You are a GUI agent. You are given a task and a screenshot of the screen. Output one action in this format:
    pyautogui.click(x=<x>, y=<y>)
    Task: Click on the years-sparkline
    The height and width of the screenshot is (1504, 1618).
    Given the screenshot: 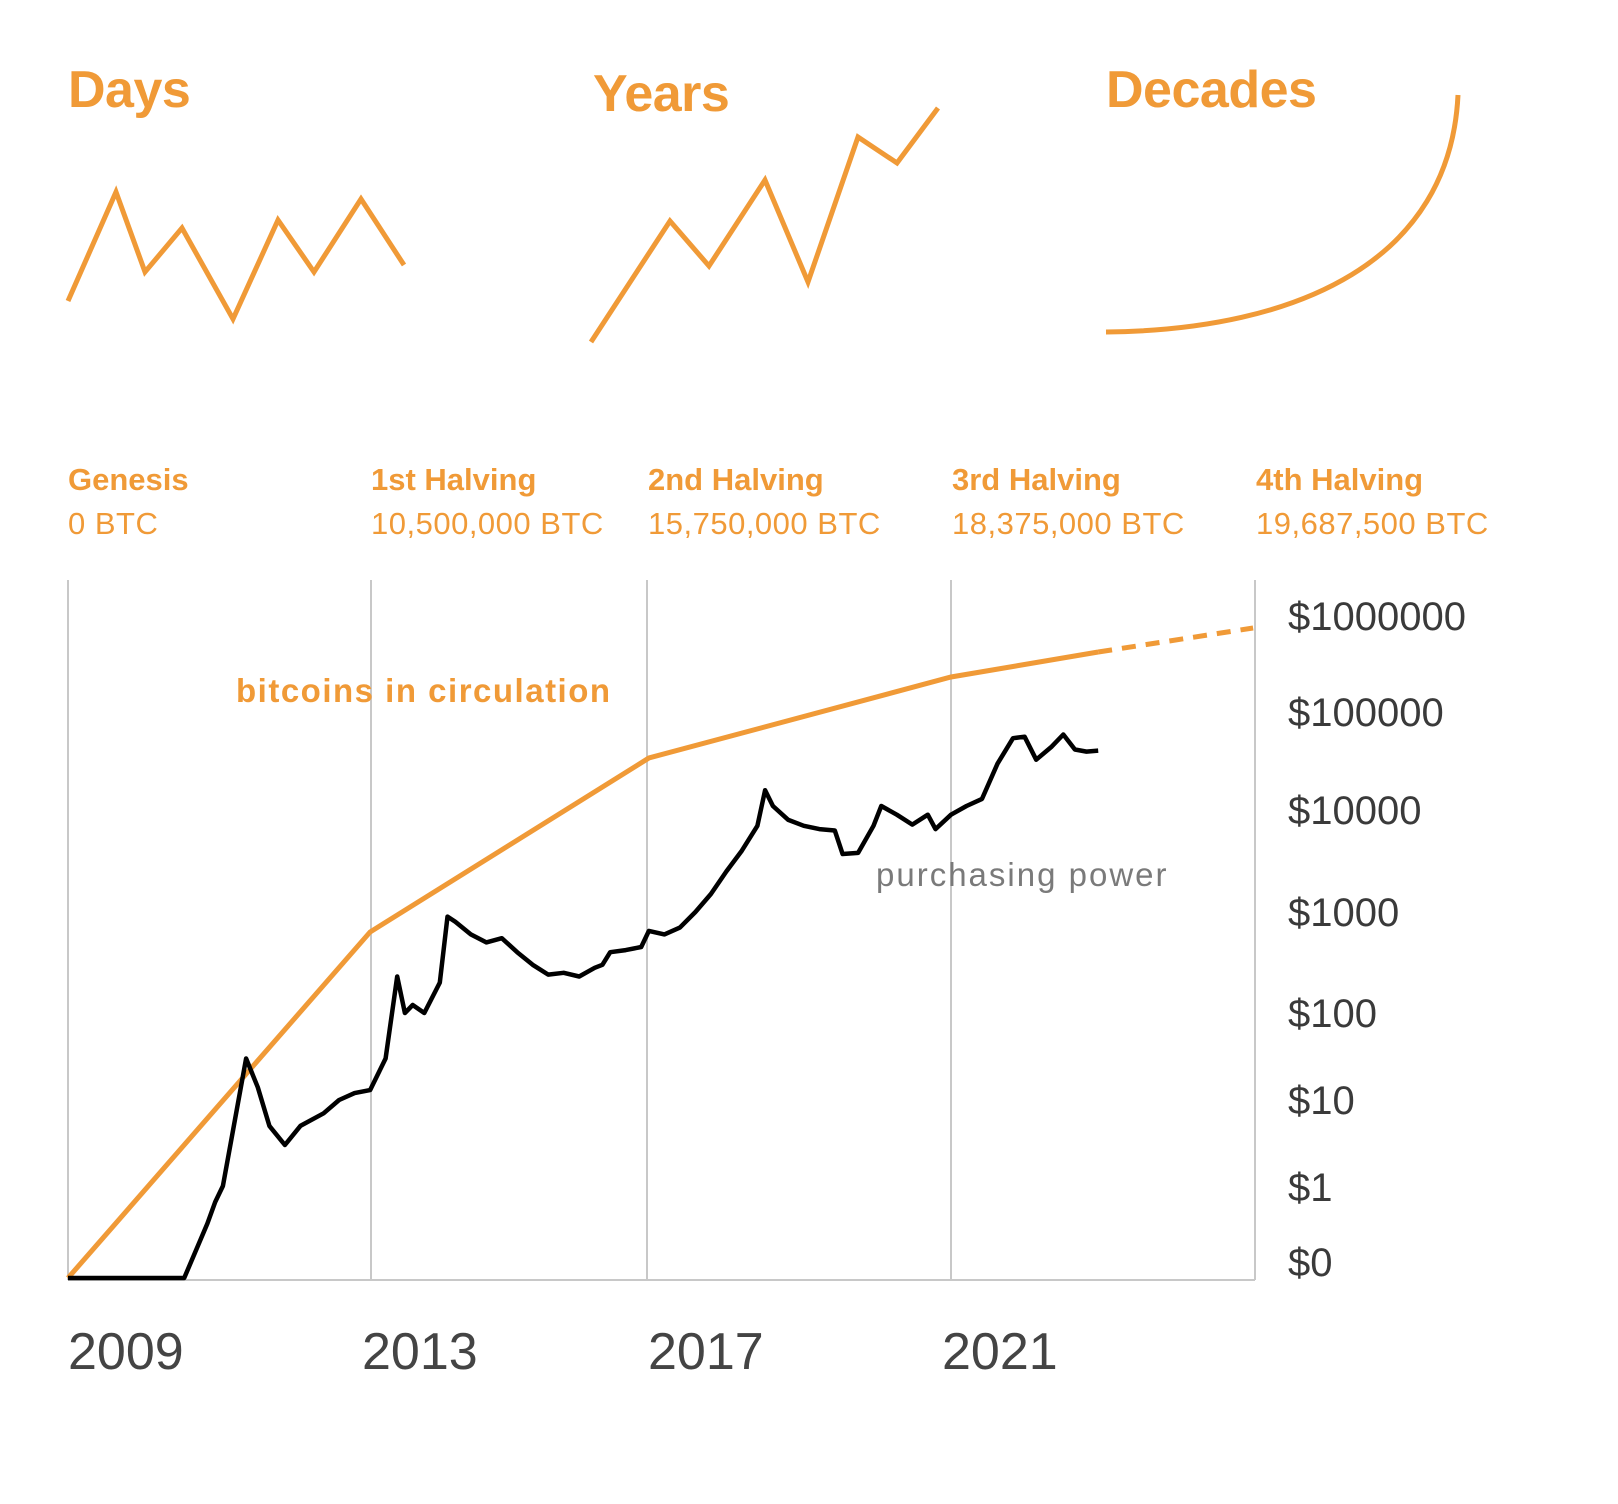 What is the action you would take?
    pyautogui.click(x=764, y=225)
    